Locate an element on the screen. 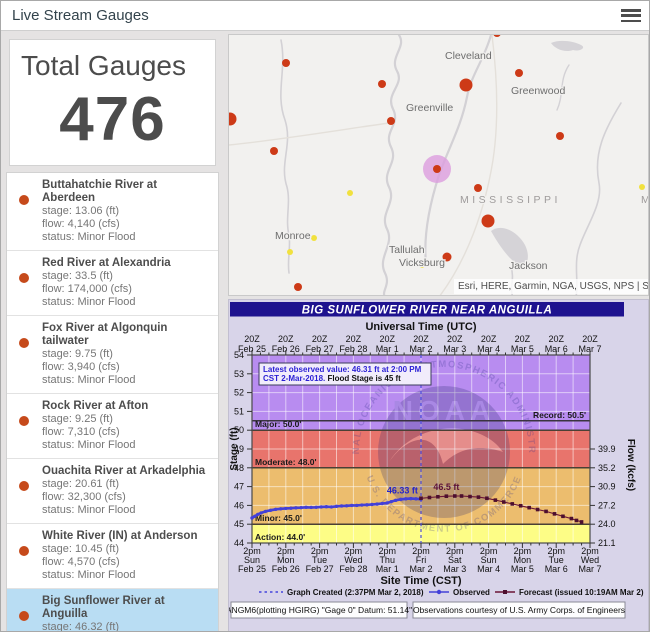  stage-axis-title: Stage (ft) is located at coordinates (234, 448).